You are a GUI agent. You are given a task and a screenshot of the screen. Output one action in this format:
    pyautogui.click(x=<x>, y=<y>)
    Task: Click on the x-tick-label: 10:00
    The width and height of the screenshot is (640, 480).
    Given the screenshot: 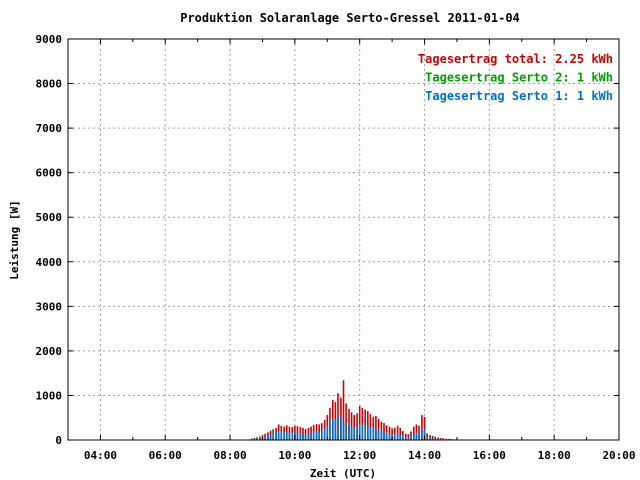 What is the action you would take?
    pyautogui.click(x=294, y=455)
    